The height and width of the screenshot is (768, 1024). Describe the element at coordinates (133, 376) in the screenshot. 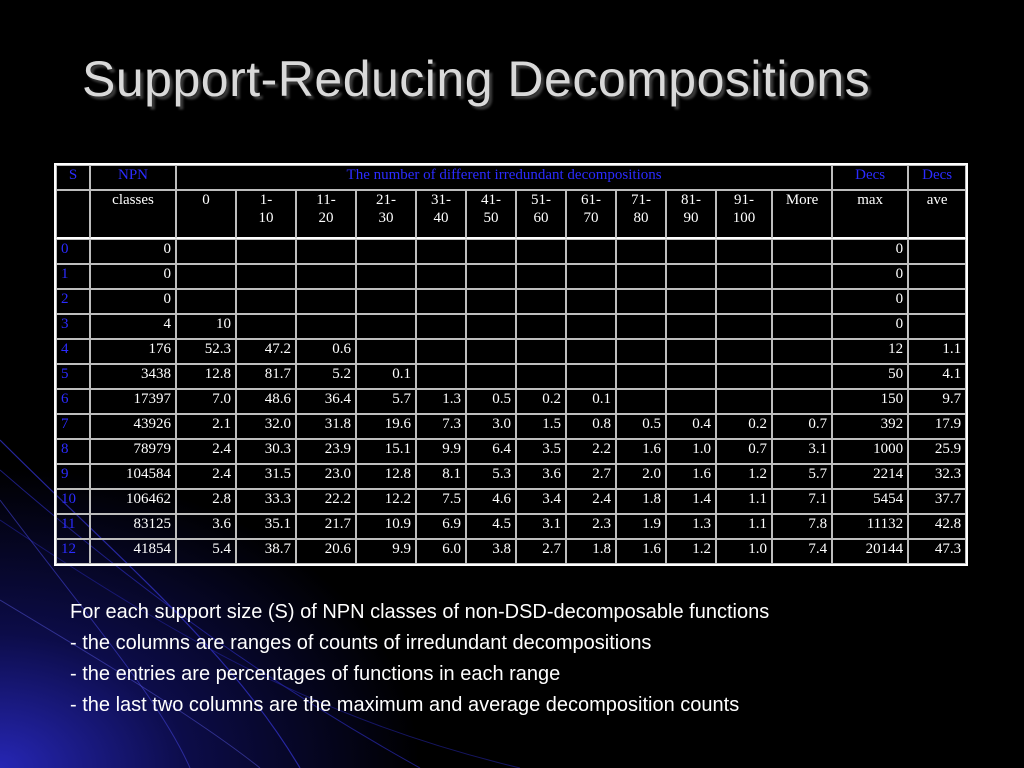

I see `cell-npn-classes: 3438` at that location.